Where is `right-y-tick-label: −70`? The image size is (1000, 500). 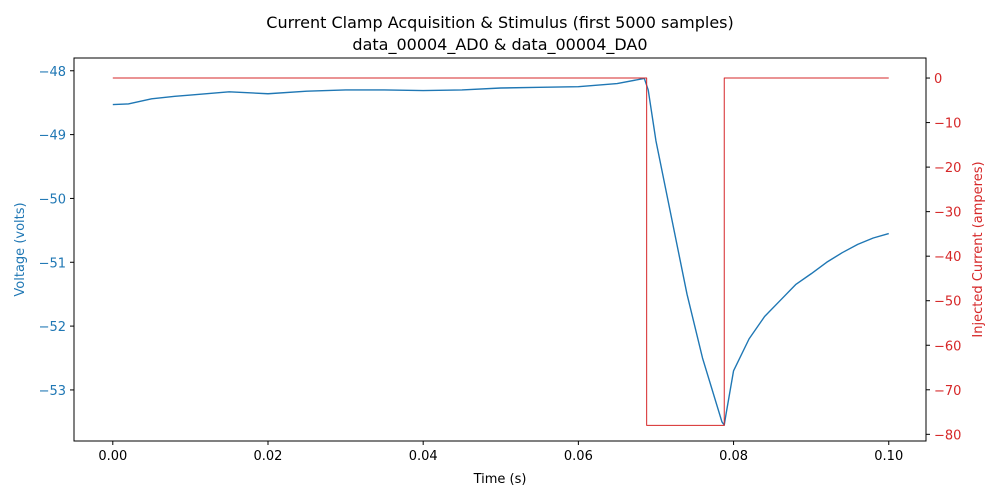 right-y-tick-label: −70 is located at coordinates (947, 391).